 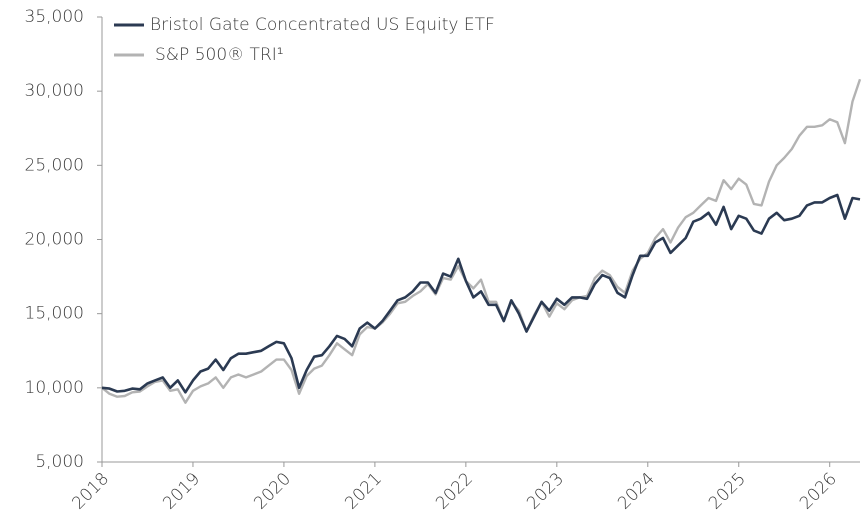 I want to click on x-tick-label: 2026, so click(x=818, y=491).